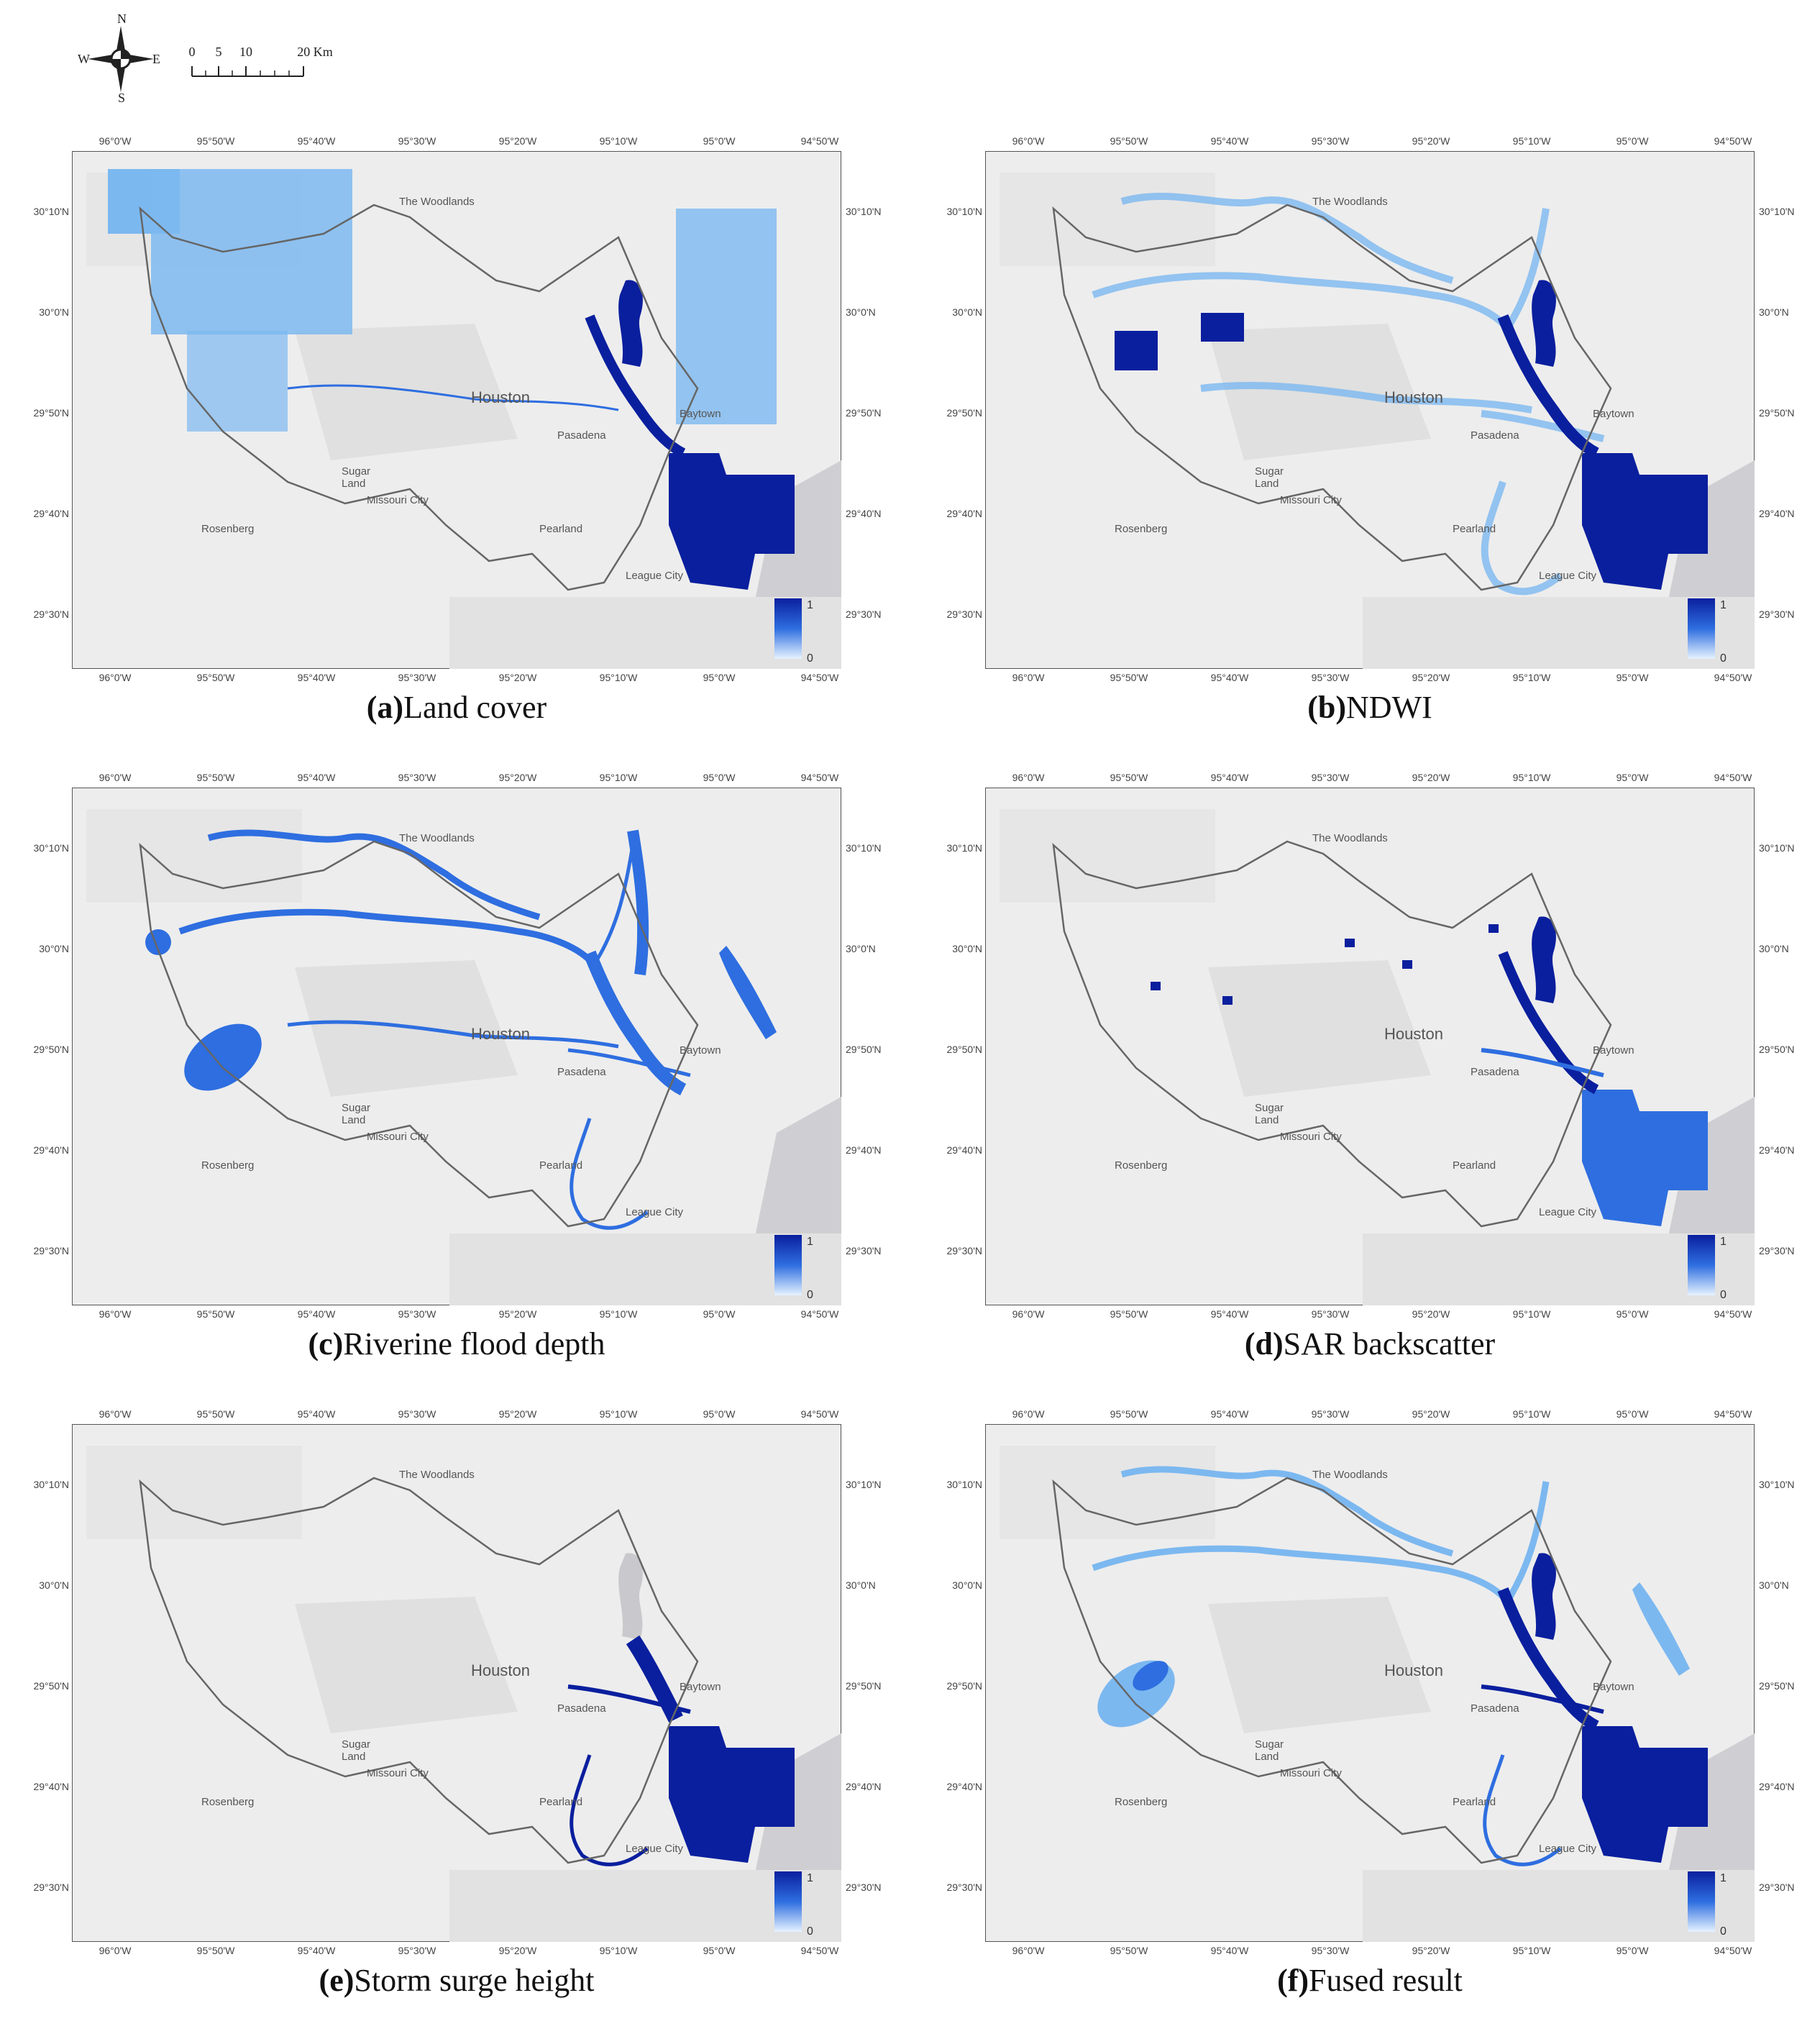 This screenshot has width=1820, height=2039. I want to click on legend-max-label: 1, so click(810, 1242).